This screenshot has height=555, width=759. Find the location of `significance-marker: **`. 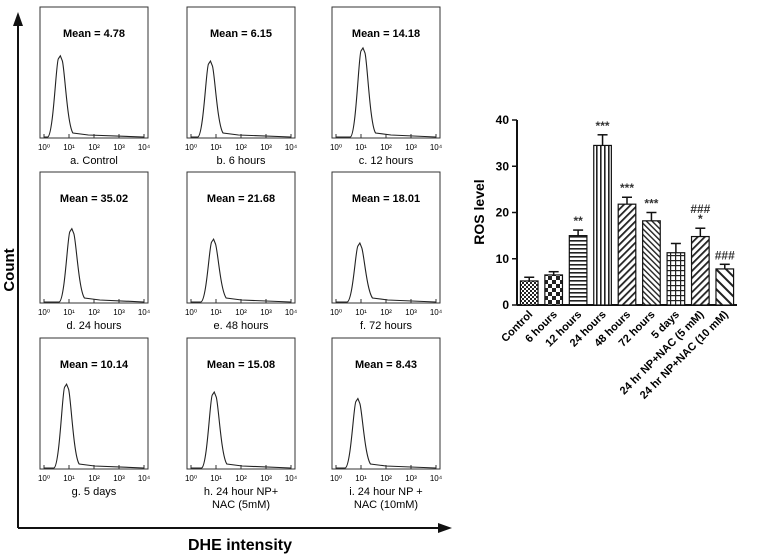

significance-marker: ** is located at coordinates (578, 221).